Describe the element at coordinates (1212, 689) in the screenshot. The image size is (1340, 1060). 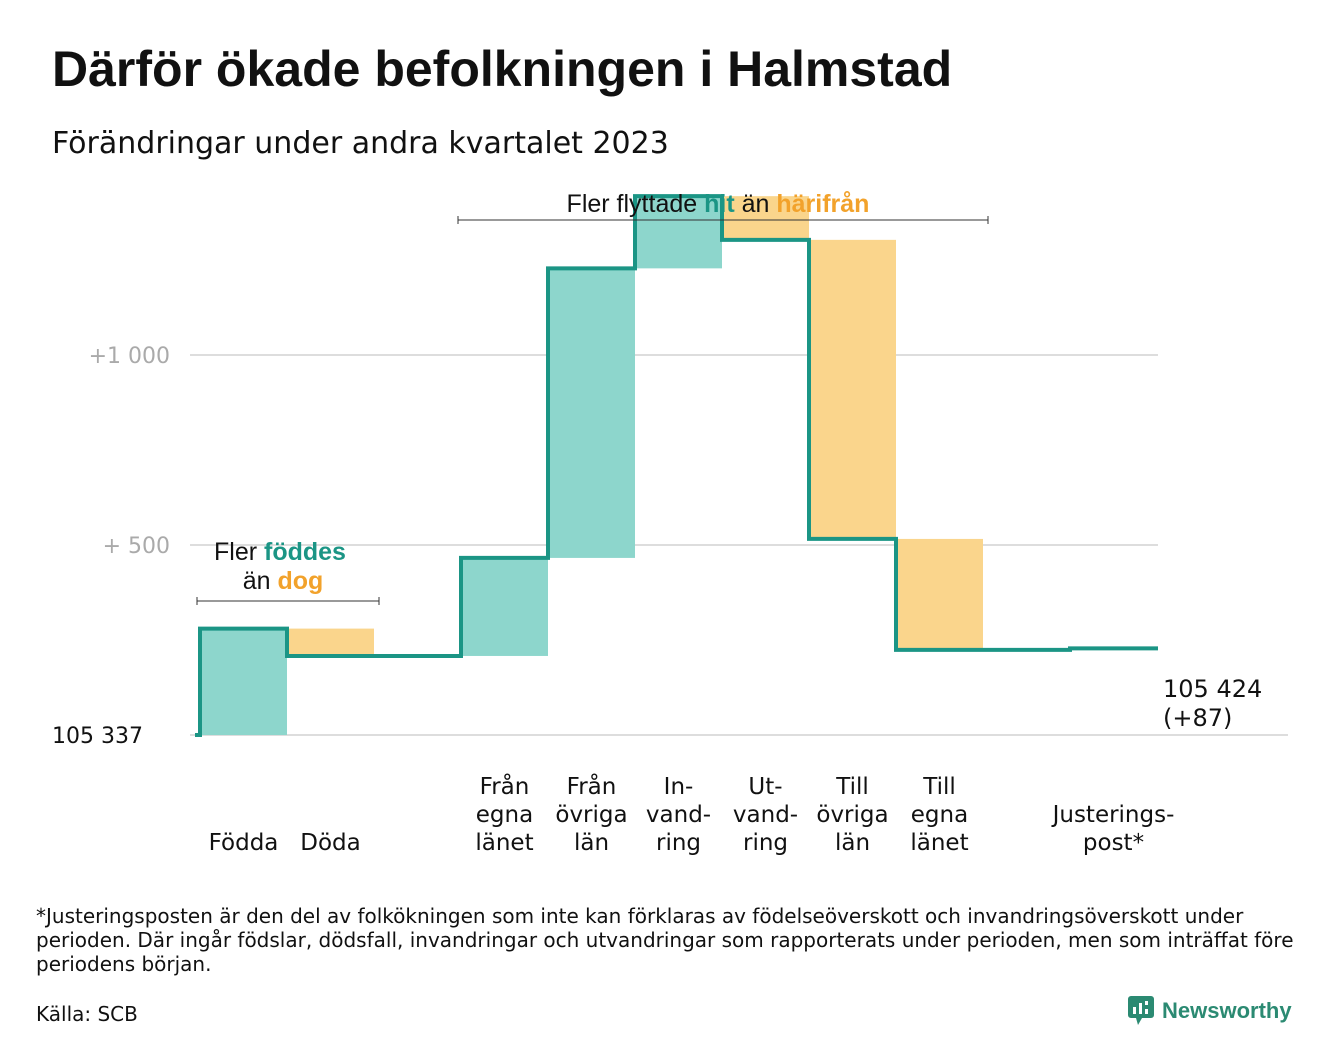
I see `end-value-label: 105 424` at that location.